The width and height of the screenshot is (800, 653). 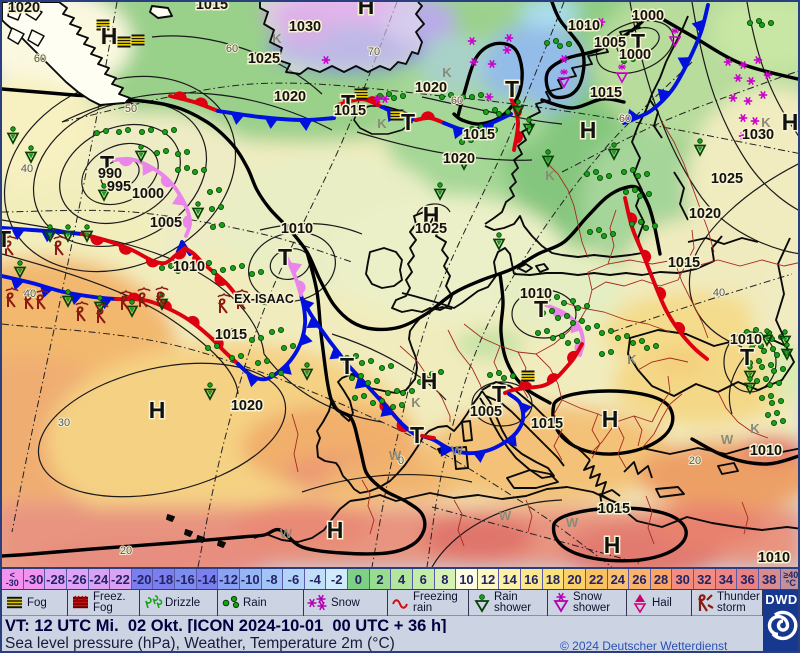 What do you see at coordinates (131, 109) in the screenshot?
I see `svg-text: 50` at bounding box center [131, 109].